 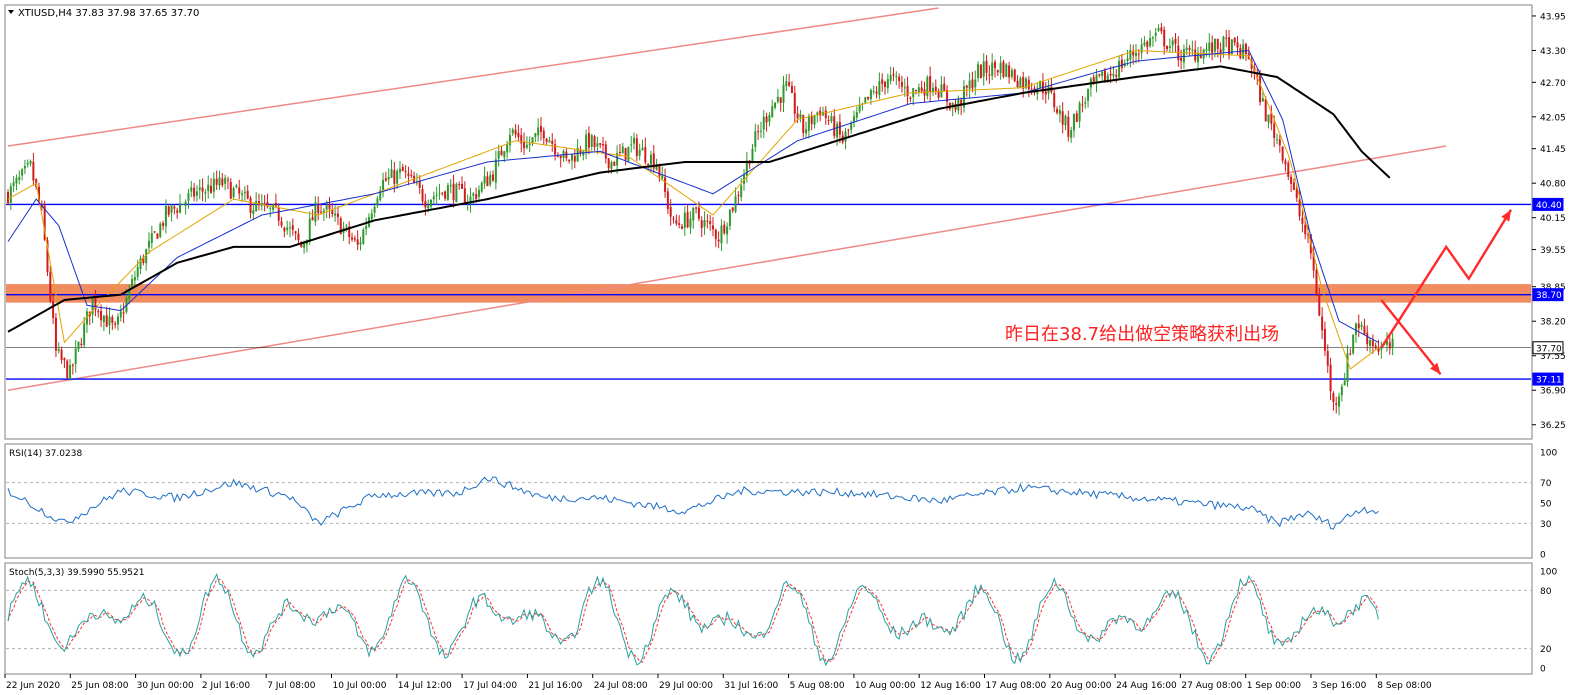 What do you see at coordinates (1553, 219) in the screenshot?
I see `price-tick-label: 40.15` at bounding box center [1553, 219].